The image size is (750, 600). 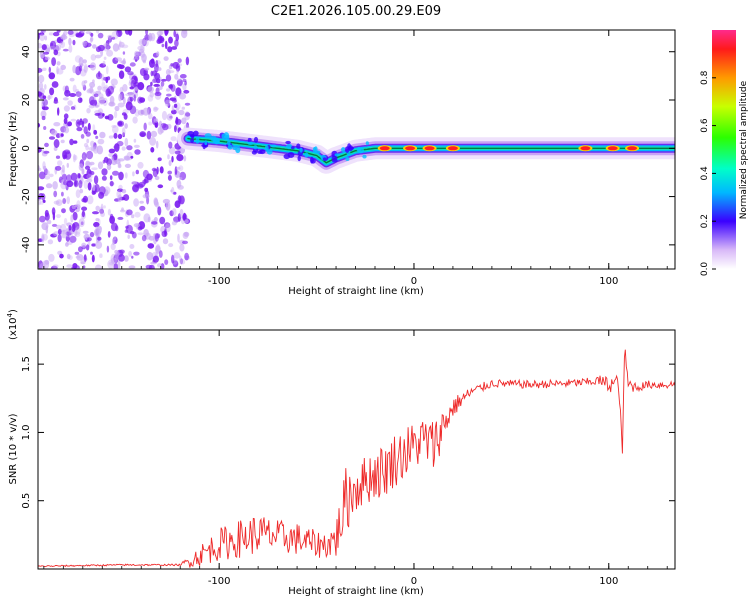 What do you see at coordinates (705, 173) in the screenshot?
I see `colorbar-tick-label: 0.4` at bounding box center [705, 173].